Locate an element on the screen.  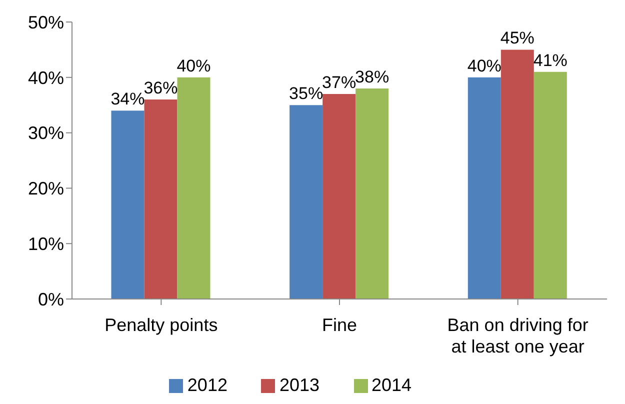
legend-label: 2014 is located at coordinates (392, 385).